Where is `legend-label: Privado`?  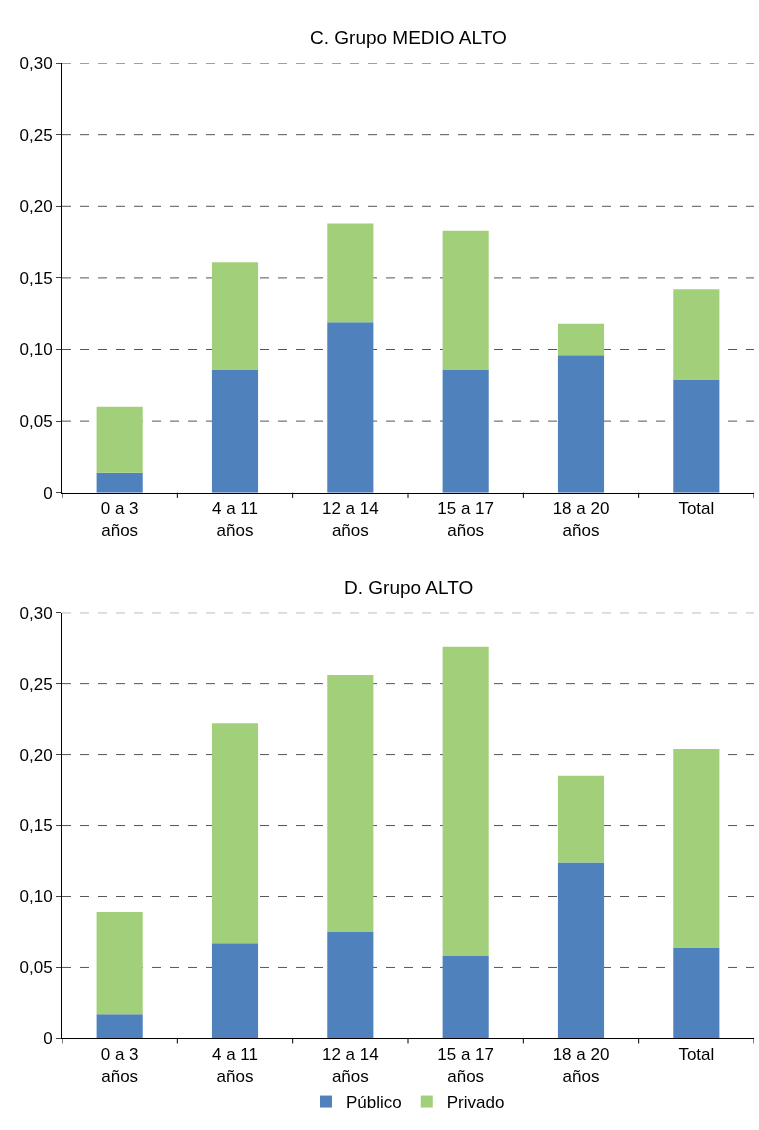 legend-label: Privado is located at coordinates (475, 1103).